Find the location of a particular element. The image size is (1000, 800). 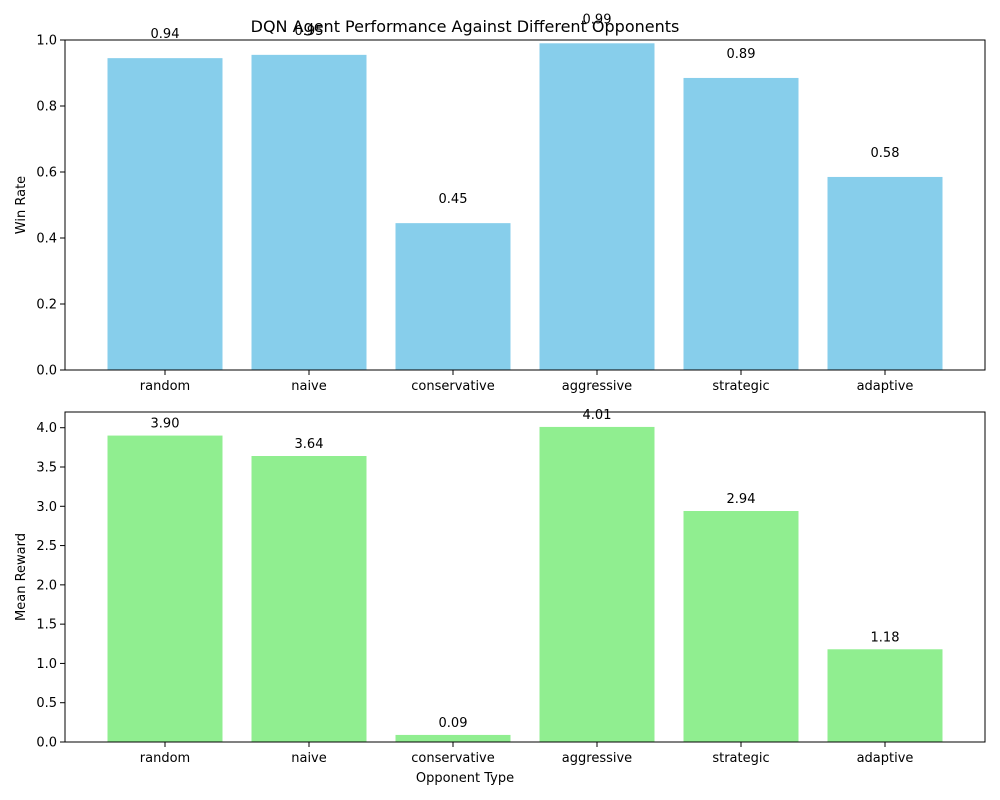

data-label-random: 3.90 is located at coordinates (165, 424).